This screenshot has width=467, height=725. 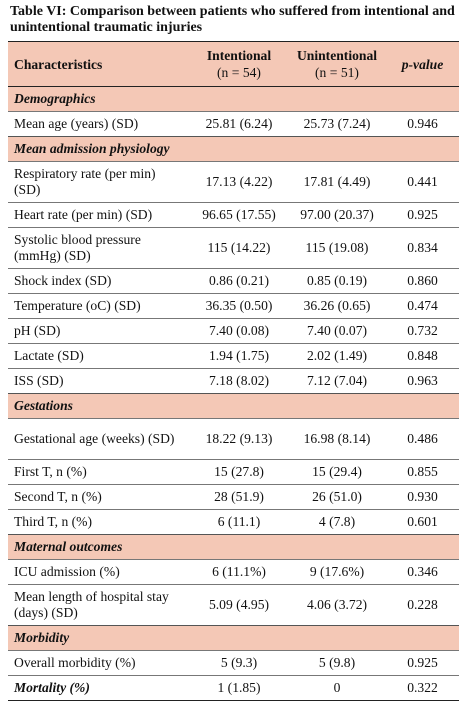 What do you see at coordinates (99, 472) in the screenshot?
I see `row-label: First T, n (%)` at bounding box center [99, 472].